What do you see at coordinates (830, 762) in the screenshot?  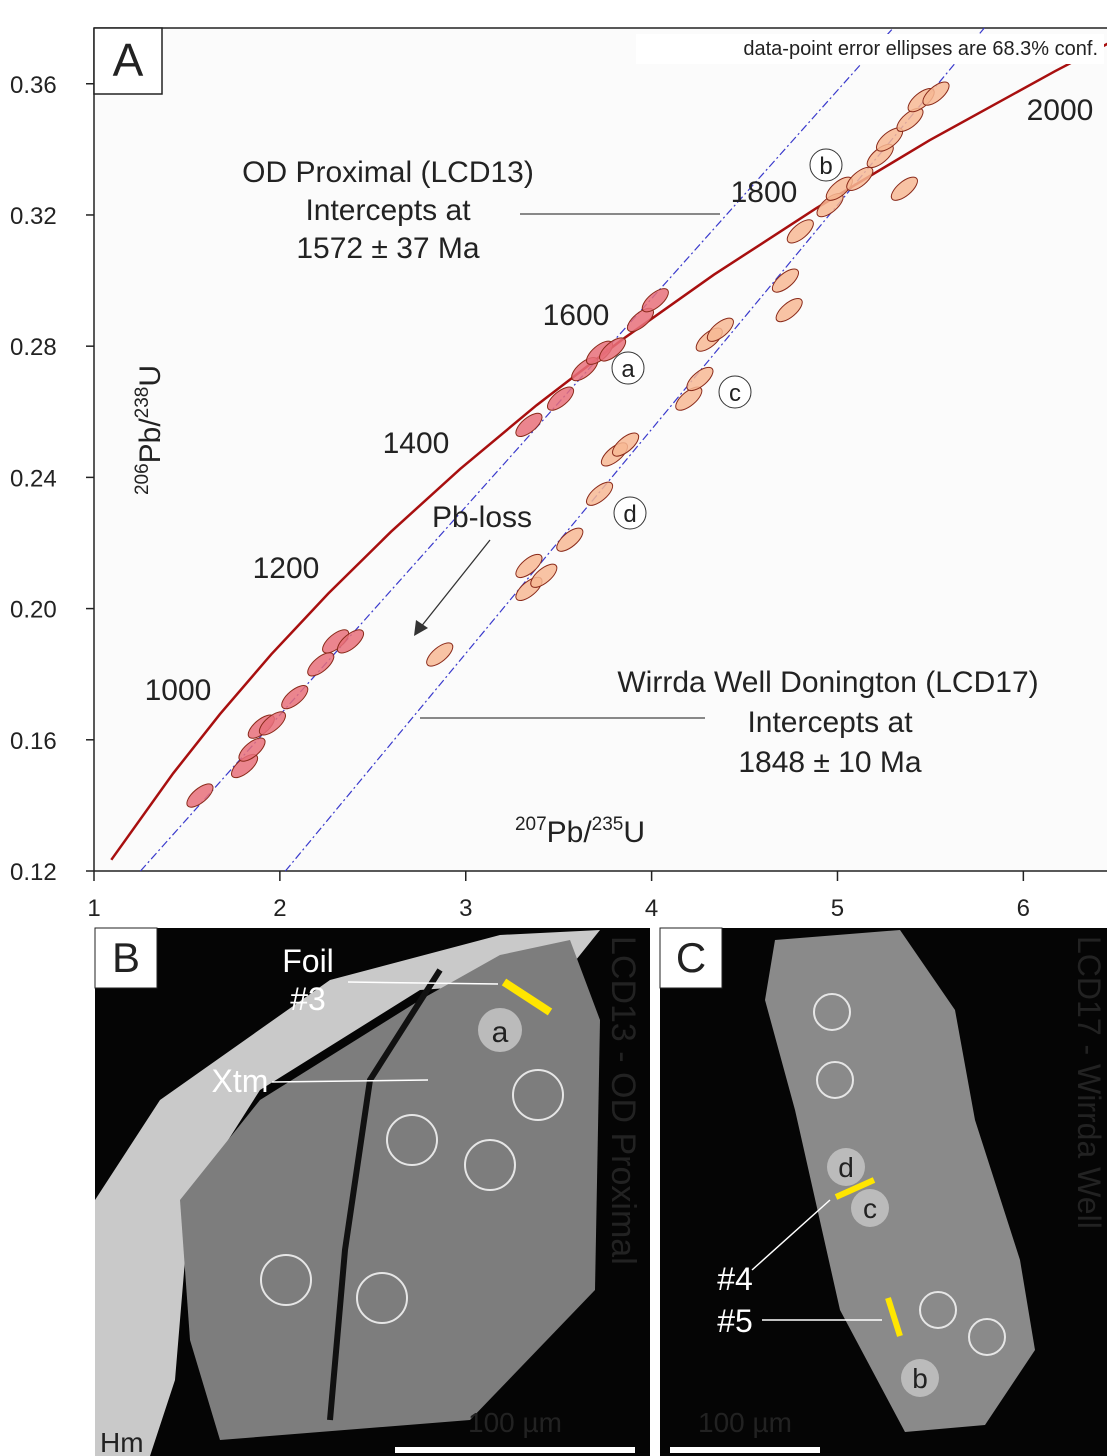 I see `annotation: 1848 ± 10 Ma` at bounding box center [830, 762].